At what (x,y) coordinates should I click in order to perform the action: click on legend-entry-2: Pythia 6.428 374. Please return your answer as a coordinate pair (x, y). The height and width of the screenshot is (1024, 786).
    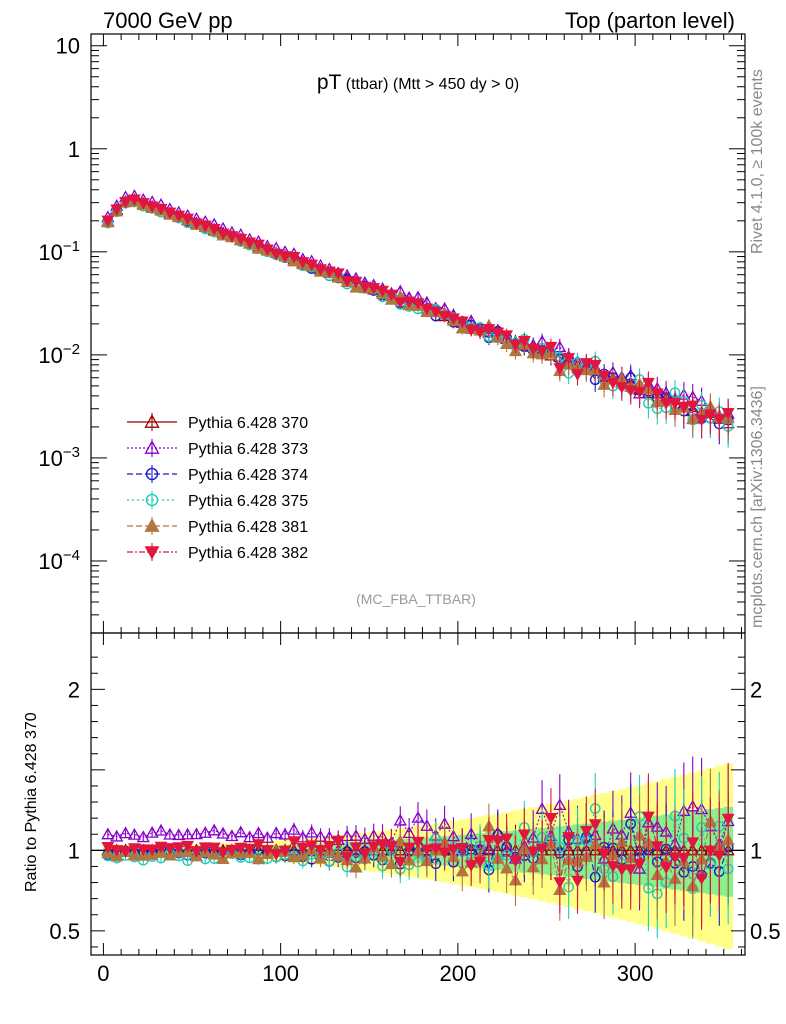
    Looking at the image, I should click on (217, 474).